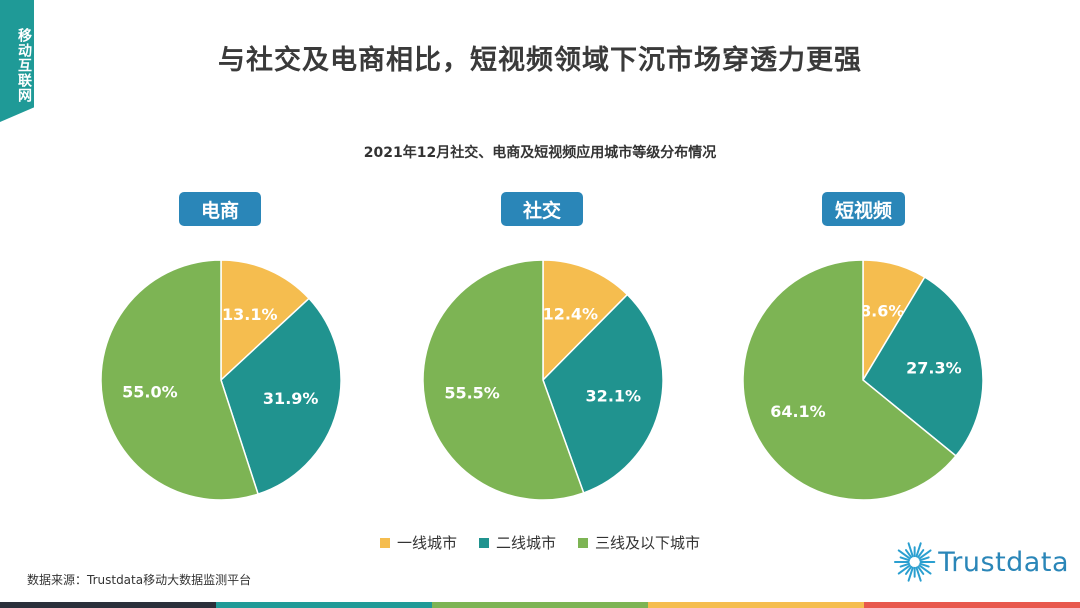 The image size is (1080, 608). What do you see at coordinates (914, 562) in the screenshot?
I see `starburst-icon` at bounding box center [914, 562].